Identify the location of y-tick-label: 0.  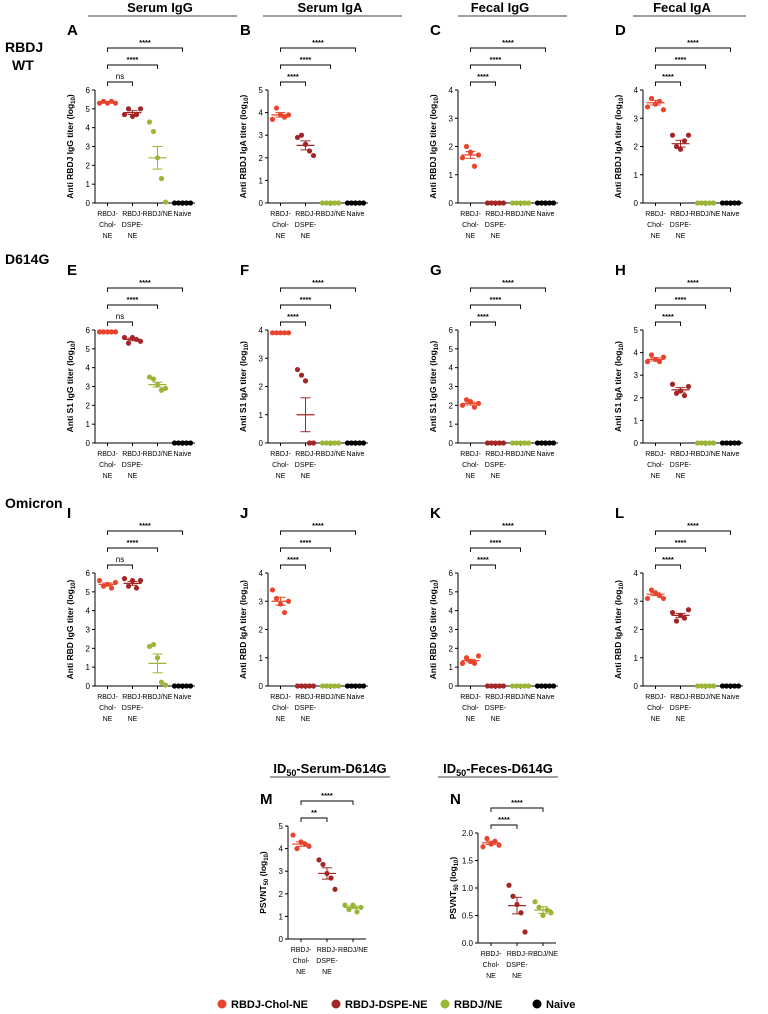
(636, 443).